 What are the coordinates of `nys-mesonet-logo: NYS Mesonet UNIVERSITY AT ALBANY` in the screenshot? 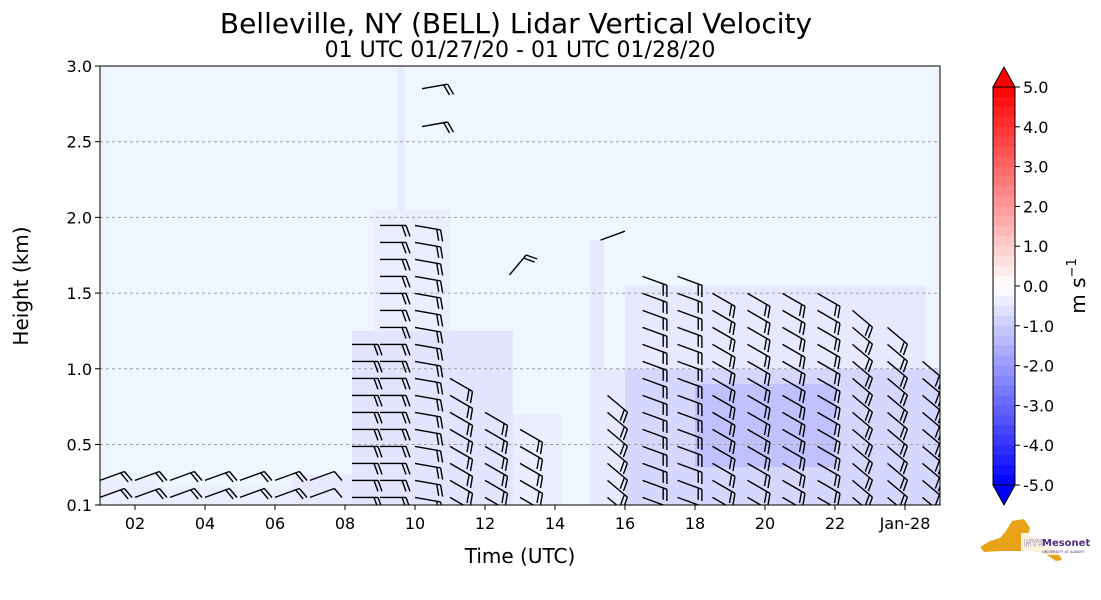 It's located at (1035, 540).